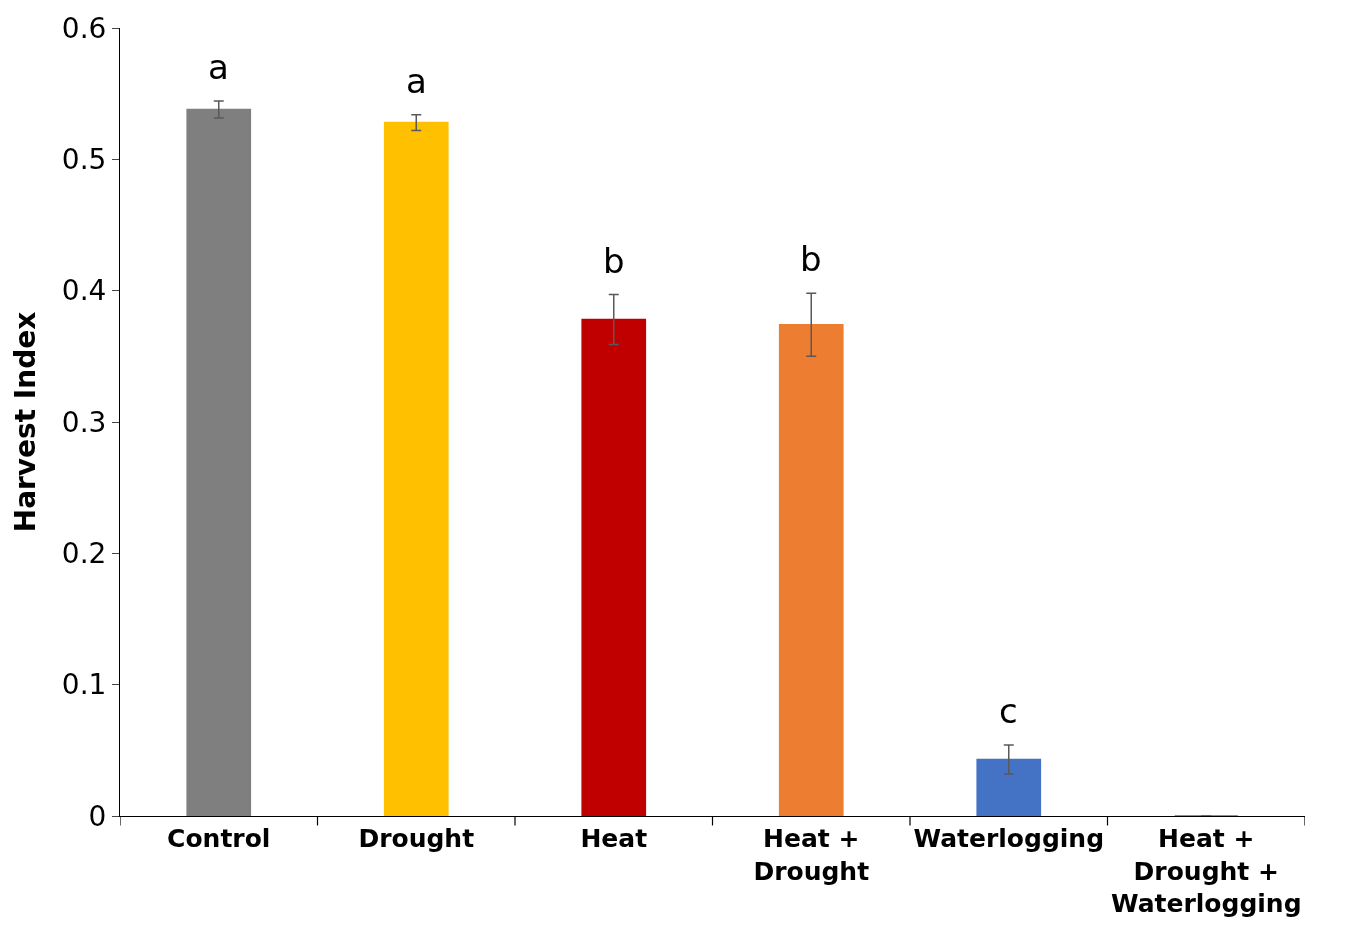 This screenshot has height=951, width=1345. I want to click on y-tick-label: 0.1, so click(84, 685).